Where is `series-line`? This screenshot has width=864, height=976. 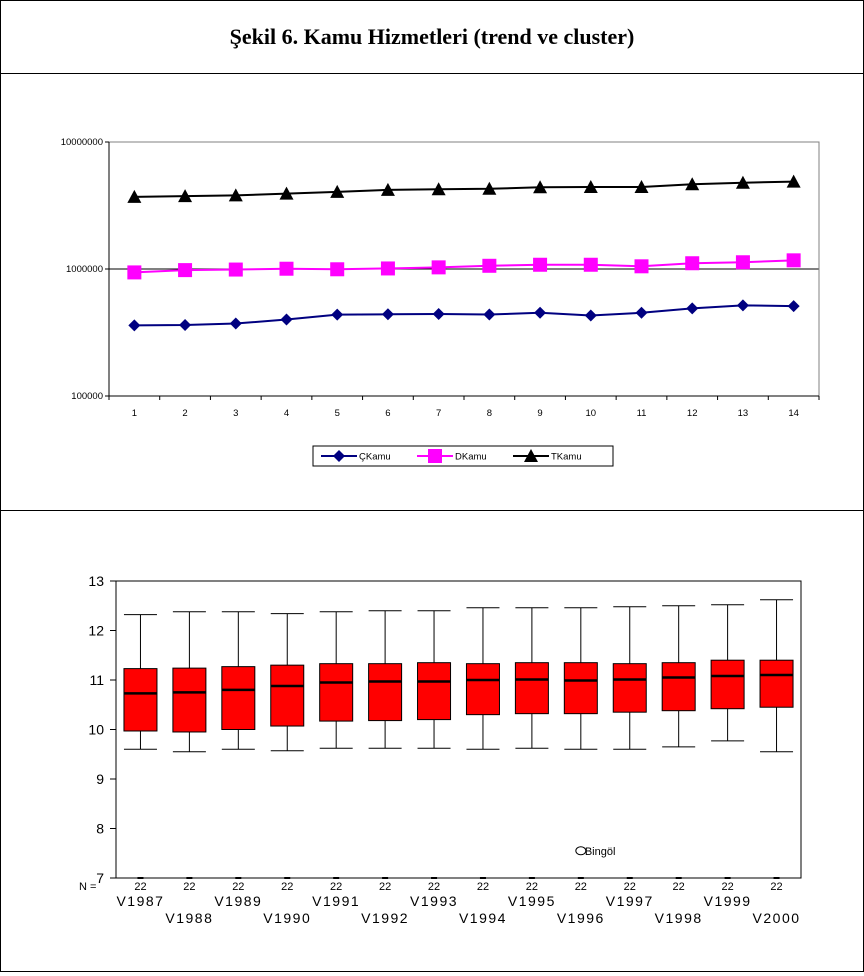 series-line is located at coordinates (464, 189).